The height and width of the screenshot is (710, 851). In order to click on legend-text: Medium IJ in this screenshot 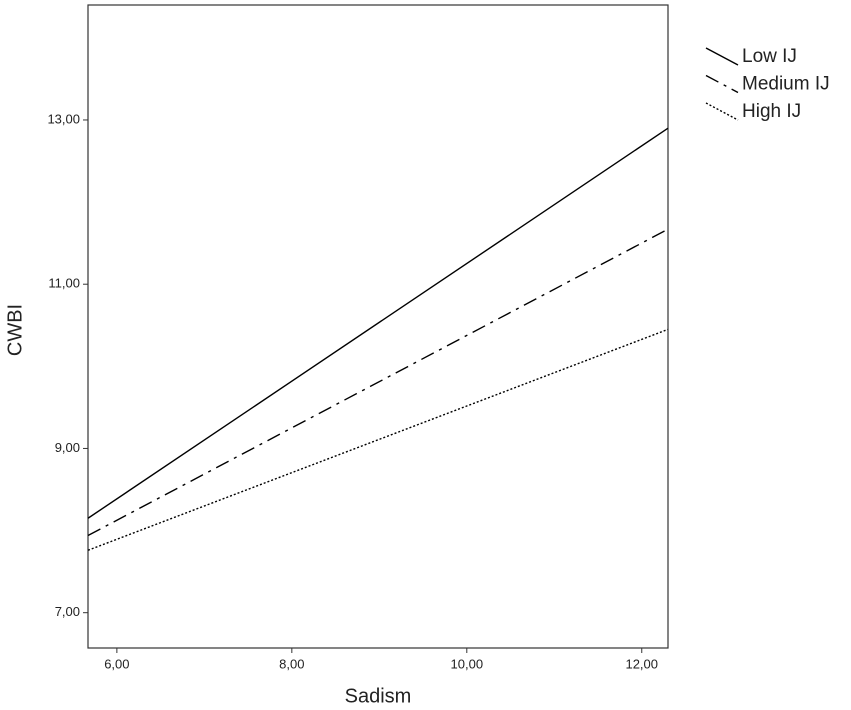, I will do `click(786, 84)`.